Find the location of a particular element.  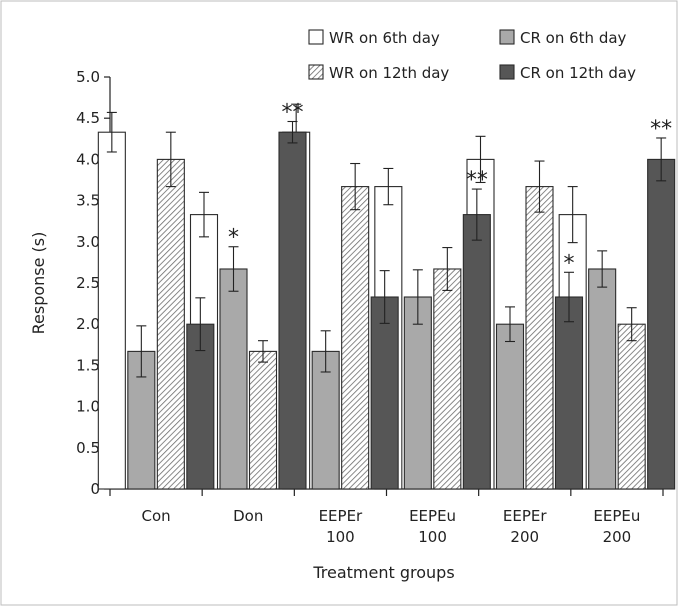

x-tick-label-line: Don is located at coordinates (248, 516).